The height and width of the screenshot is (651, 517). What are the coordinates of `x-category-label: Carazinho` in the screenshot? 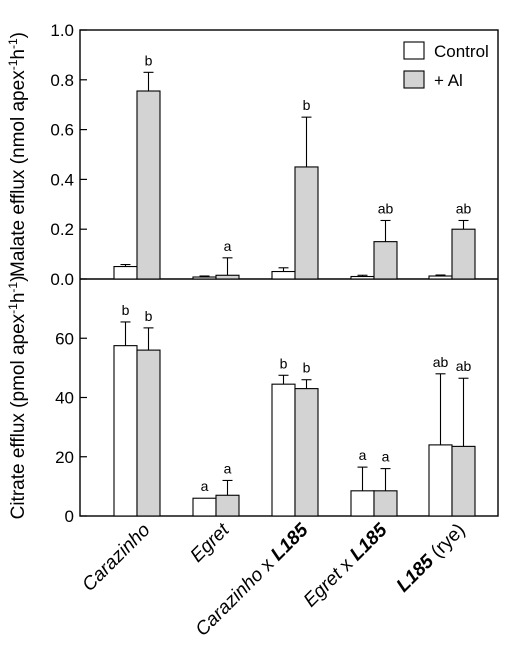 It's located at (116, 558).